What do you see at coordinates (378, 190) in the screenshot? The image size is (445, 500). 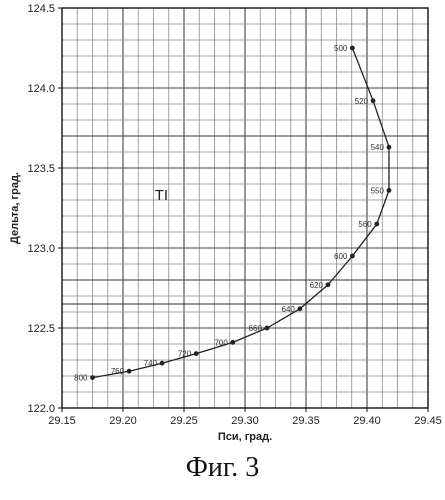 I see `data-point-label: 550` at bounding box center [378, 190].